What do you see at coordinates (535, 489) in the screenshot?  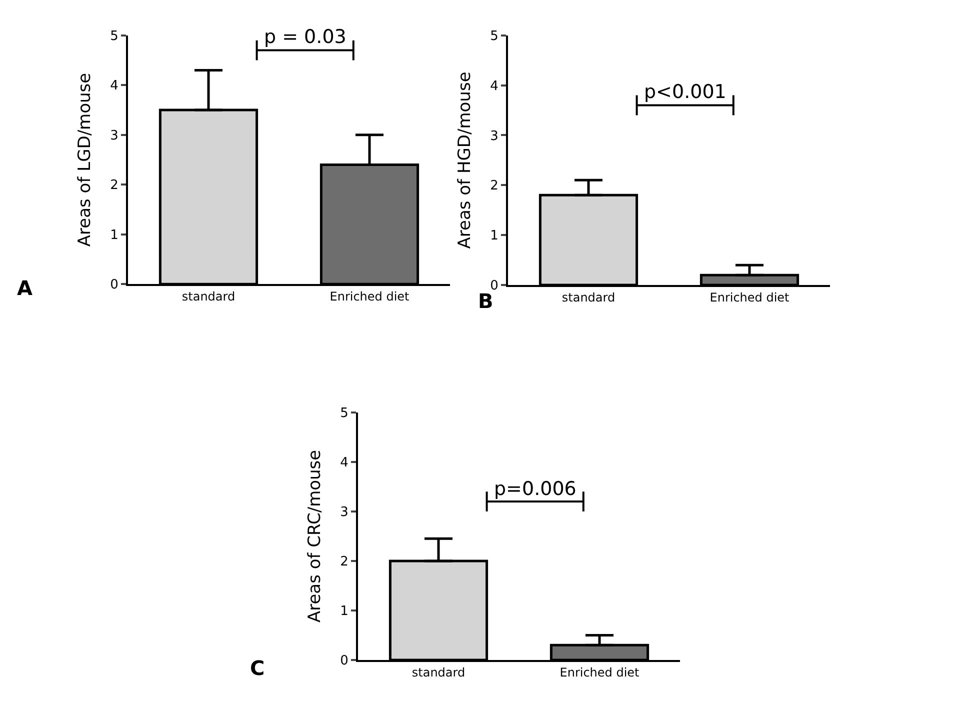 I see `annotation: p=0.006` at bounding box center [535, 489].